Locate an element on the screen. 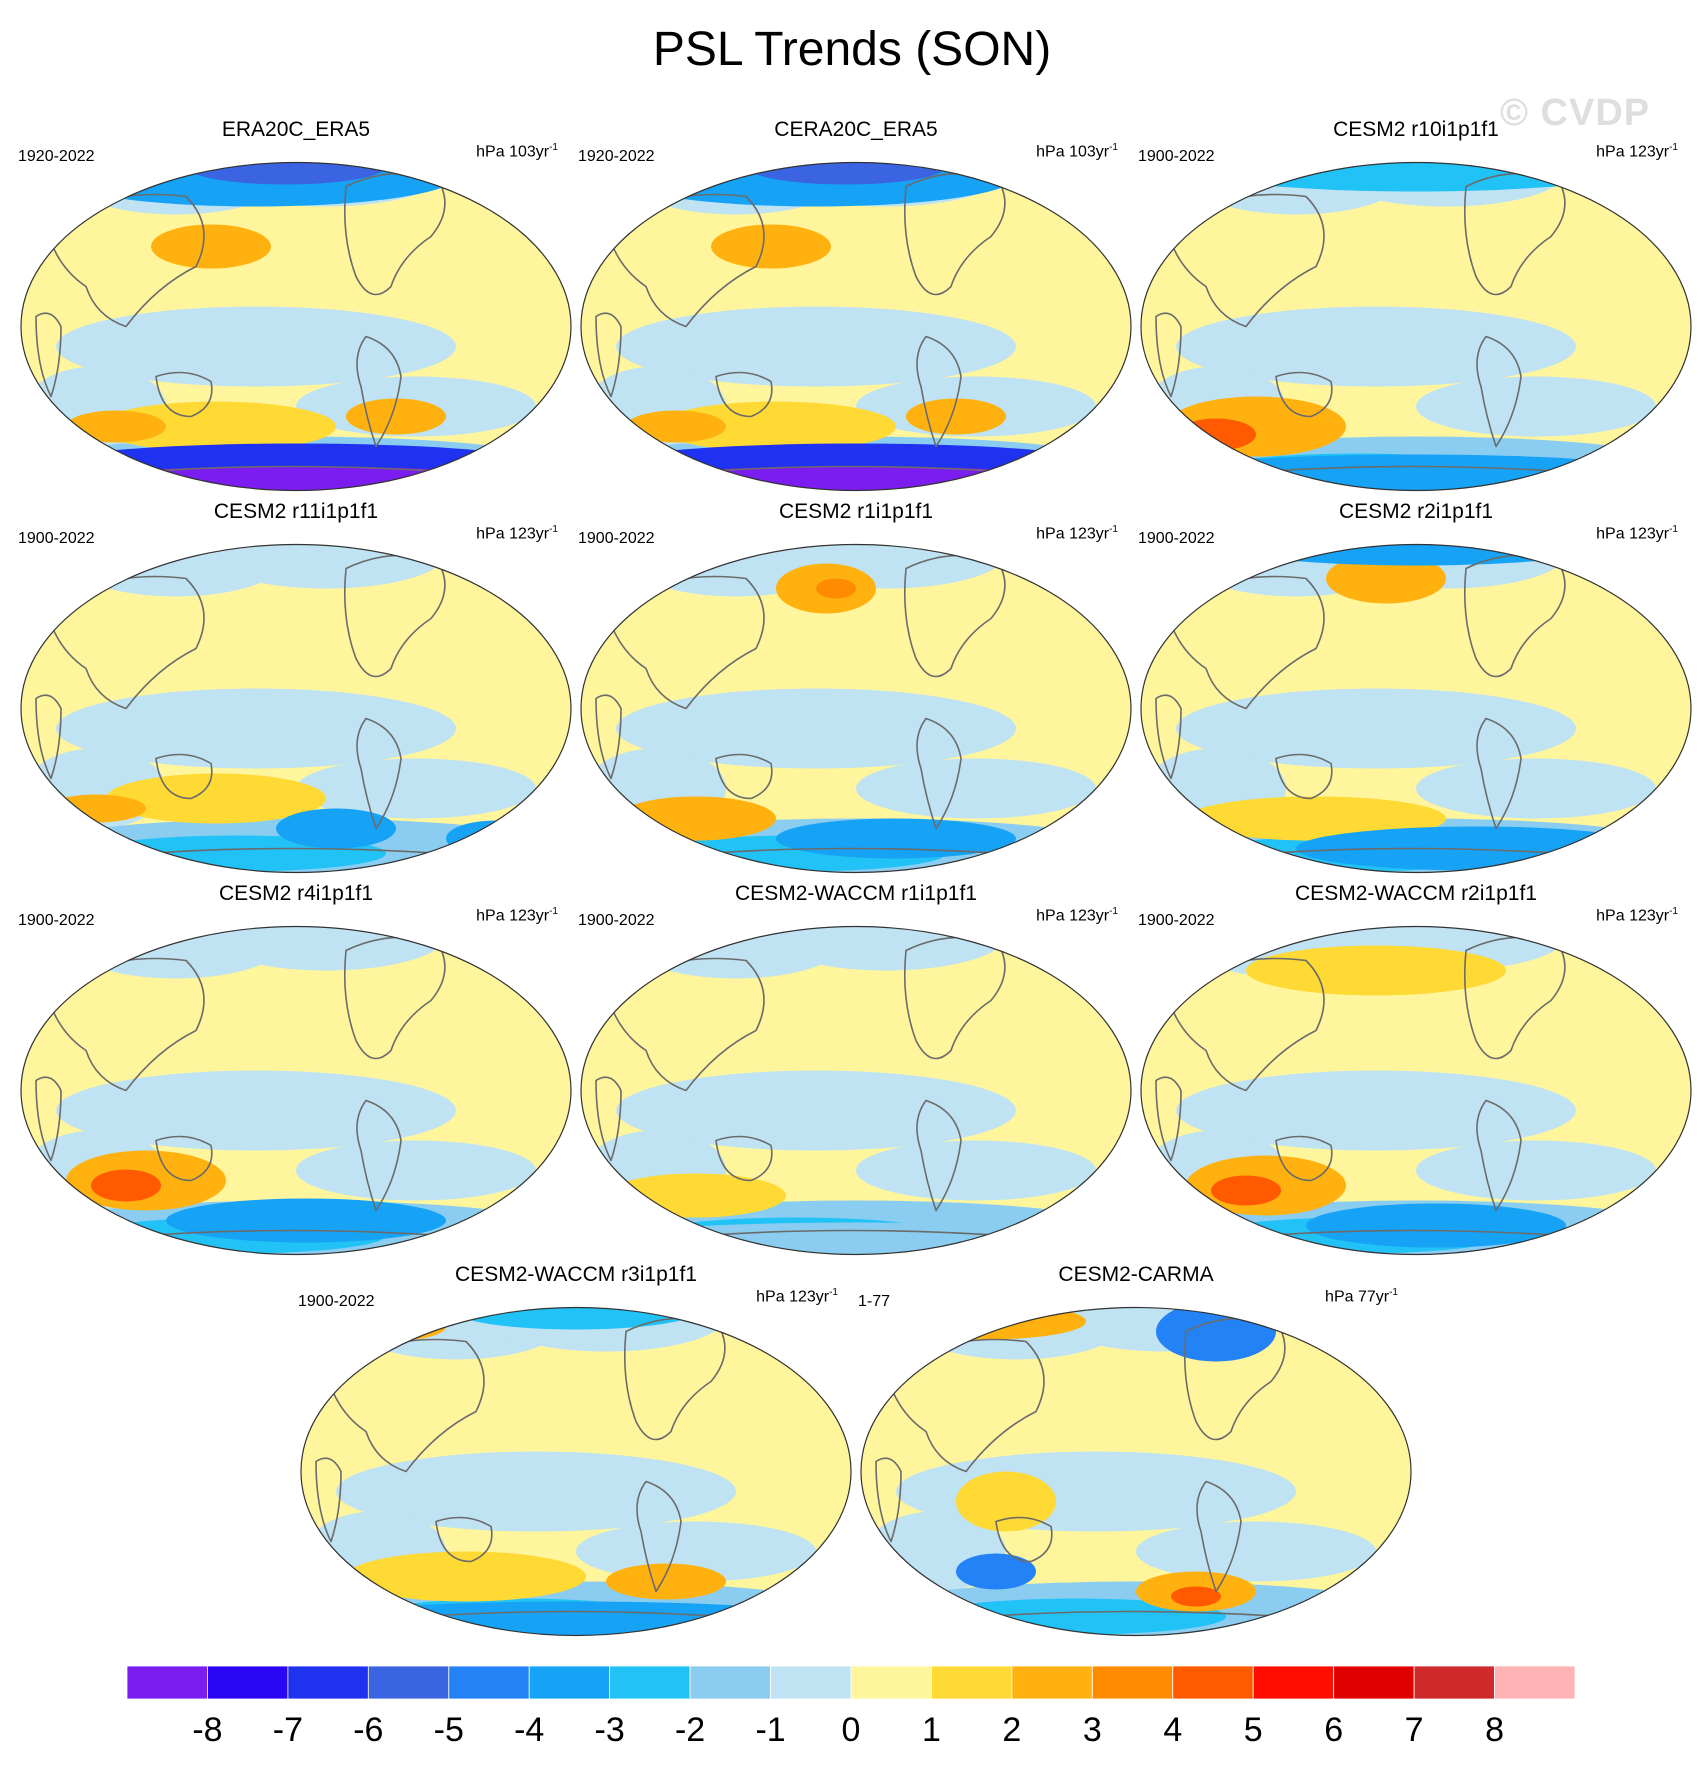 The height and width of the screenshot is (1769, 1704). colorbar: -8 -7 -6 -5 -4 -3 -2 -1 0 1 2 3 4 5 6 7 8 is located at coordinates (851, 1705).